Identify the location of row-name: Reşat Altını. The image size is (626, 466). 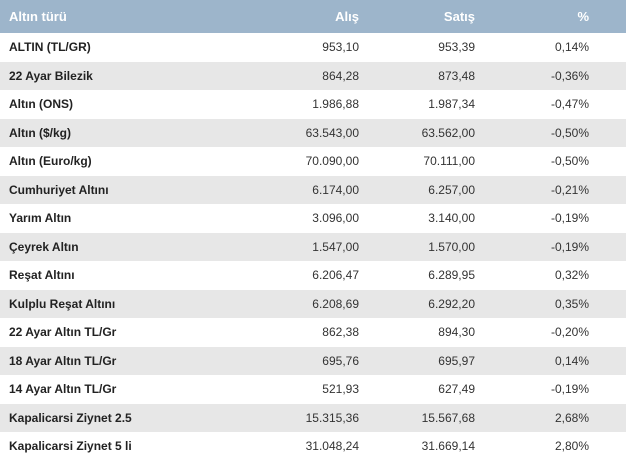
(102, 275).